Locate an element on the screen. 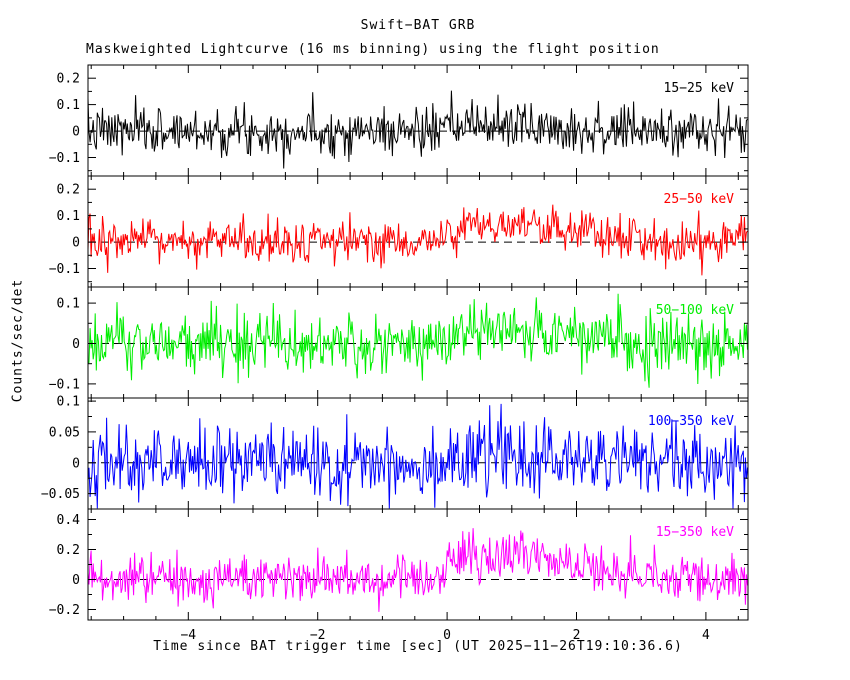 Image resolution: width=850 pixels, height=680 pixels. energy-band-label: 25−50 keV is located at coordinates (699, 199).